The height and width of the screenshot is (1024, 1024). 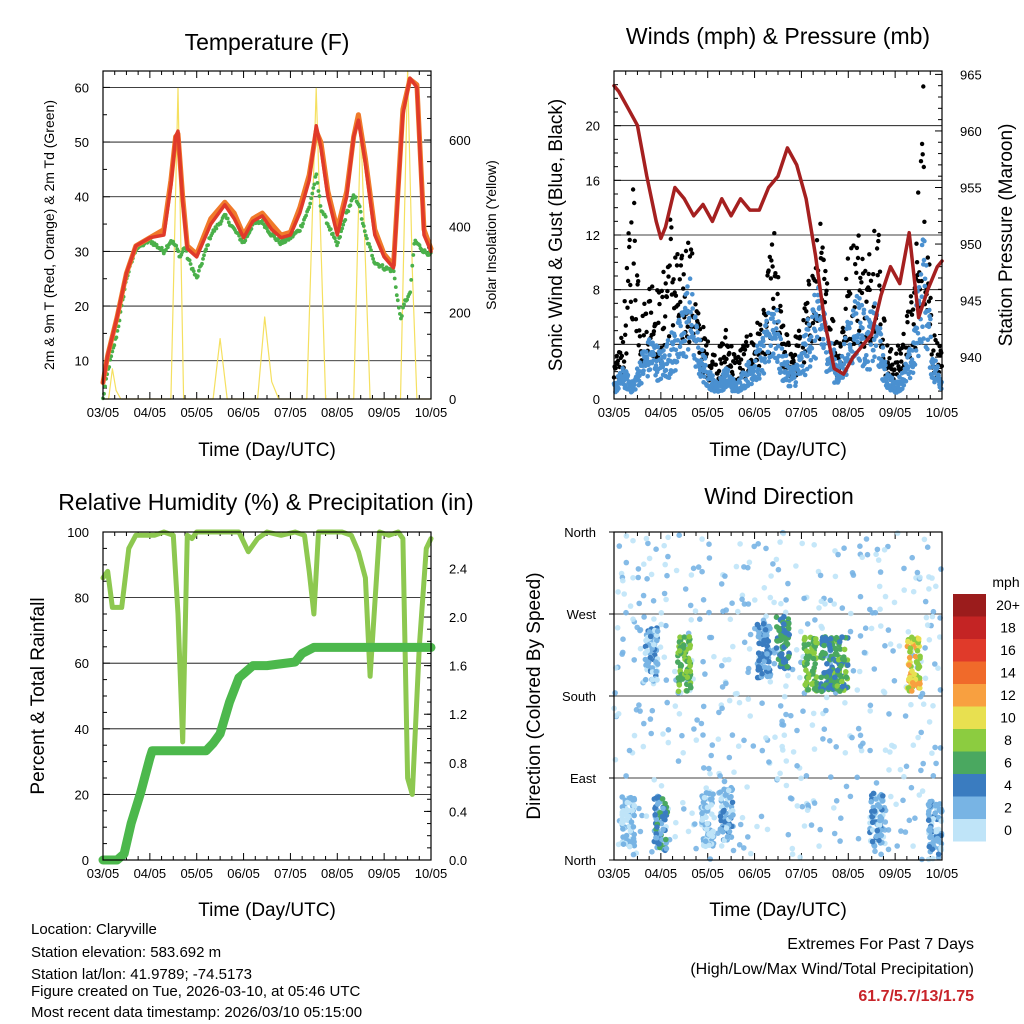 What do you see at coordinates (534, 695) in the screenshot?
I see `direction-ylabel: Direction (Colored By Speed)` at bounding box center [534, 695].